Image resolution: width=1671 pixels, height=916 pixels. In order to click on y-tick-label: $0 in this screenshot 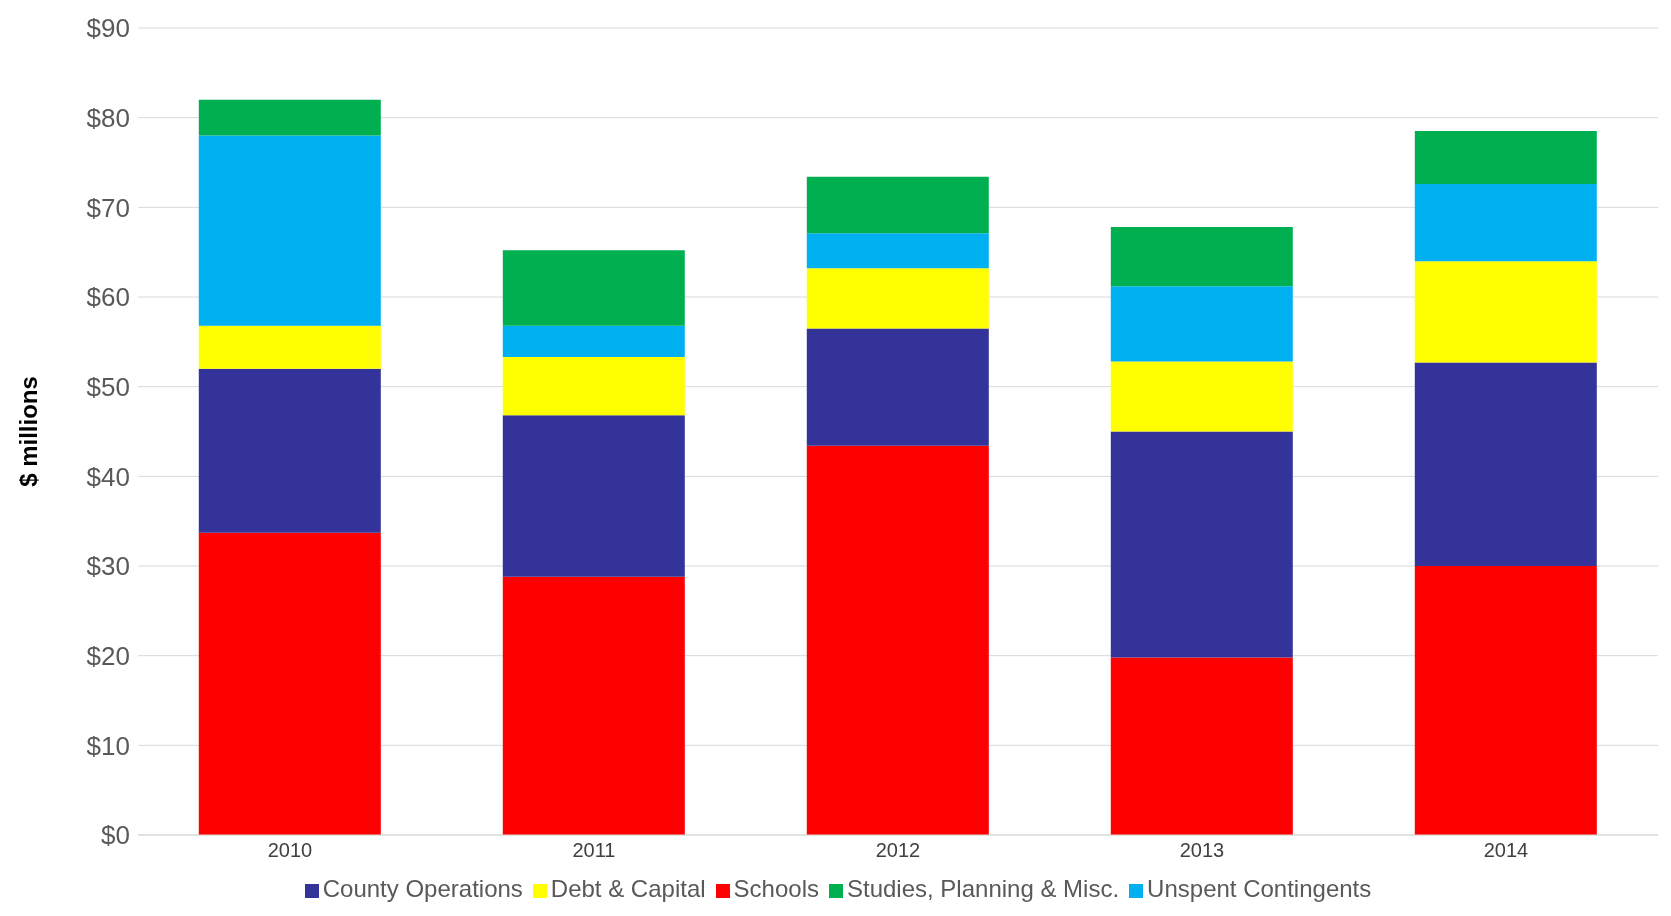, I will do `click(115, 835)`.